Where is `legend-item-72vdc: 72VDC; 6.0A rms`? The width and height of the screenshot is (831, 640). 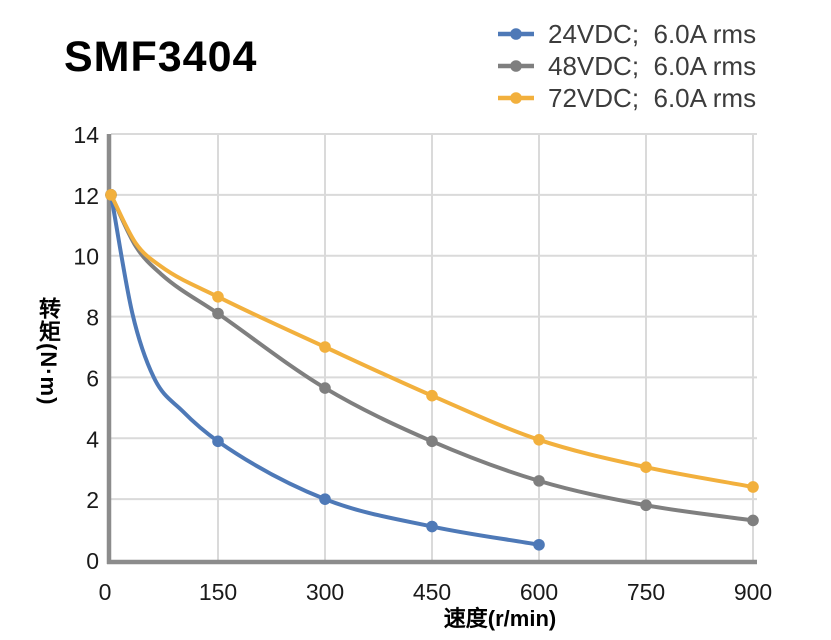 legend-item-72vdc: 72VDC; 6.0A rms is located at coordinates (626, 98).